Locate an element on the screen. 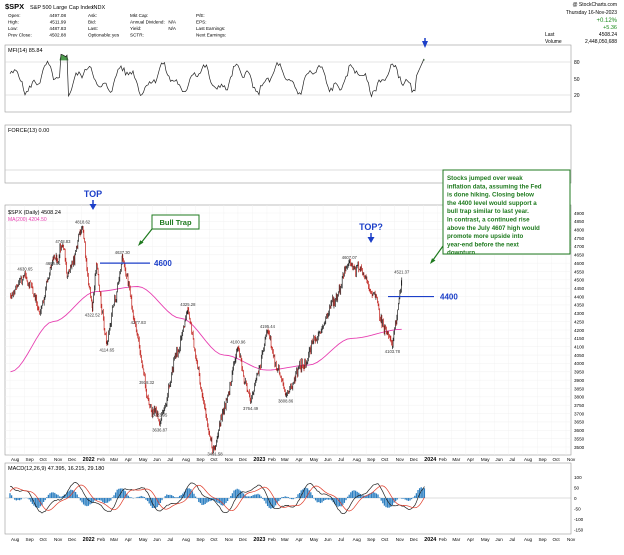  month-bottom-label: 2022 is located at coordinates (89, 540).